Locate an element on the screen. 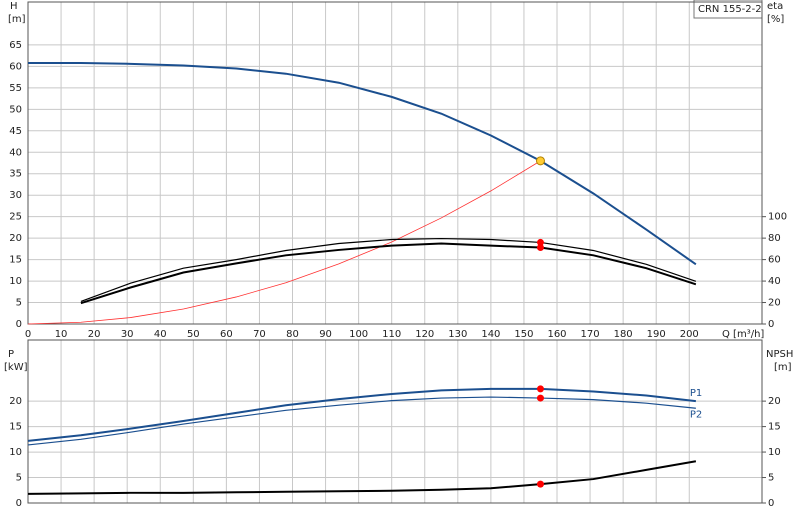 The width and height of the screenshot is (800, 520). y-axis-label: P is located at coordinates (11, 354).